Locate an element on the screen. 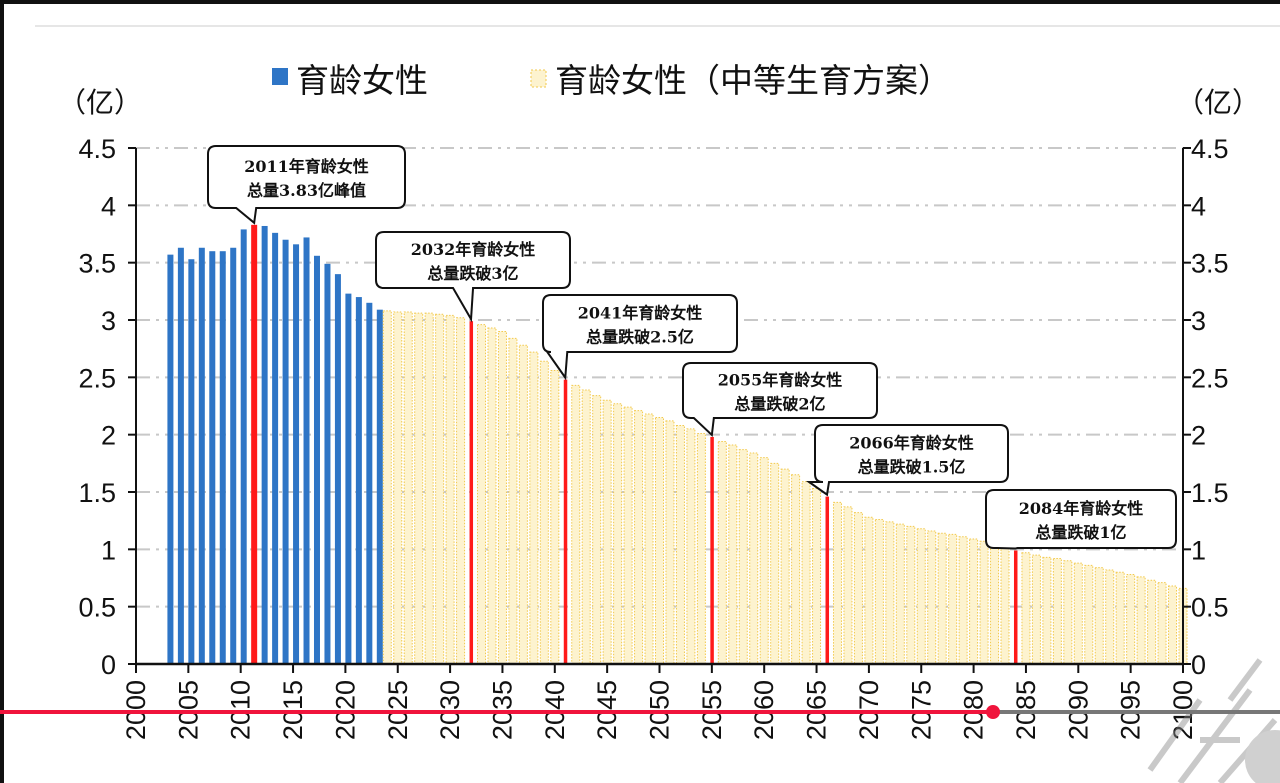 The width and height of the screenshot is (1280, 783). y-axis-unit-right: （亿） is located at coordinates (1218, 102).